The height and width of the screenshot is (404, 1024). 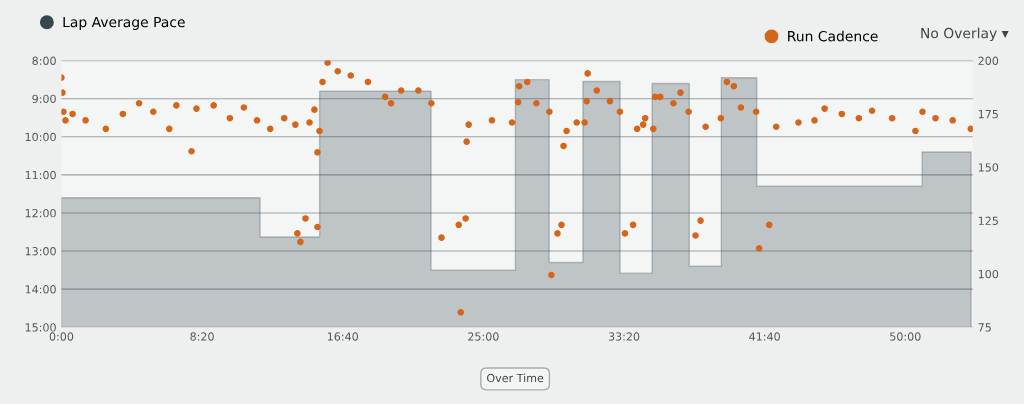 I want to click on y-tick-label: 15:00, so click(x=40, y=327).